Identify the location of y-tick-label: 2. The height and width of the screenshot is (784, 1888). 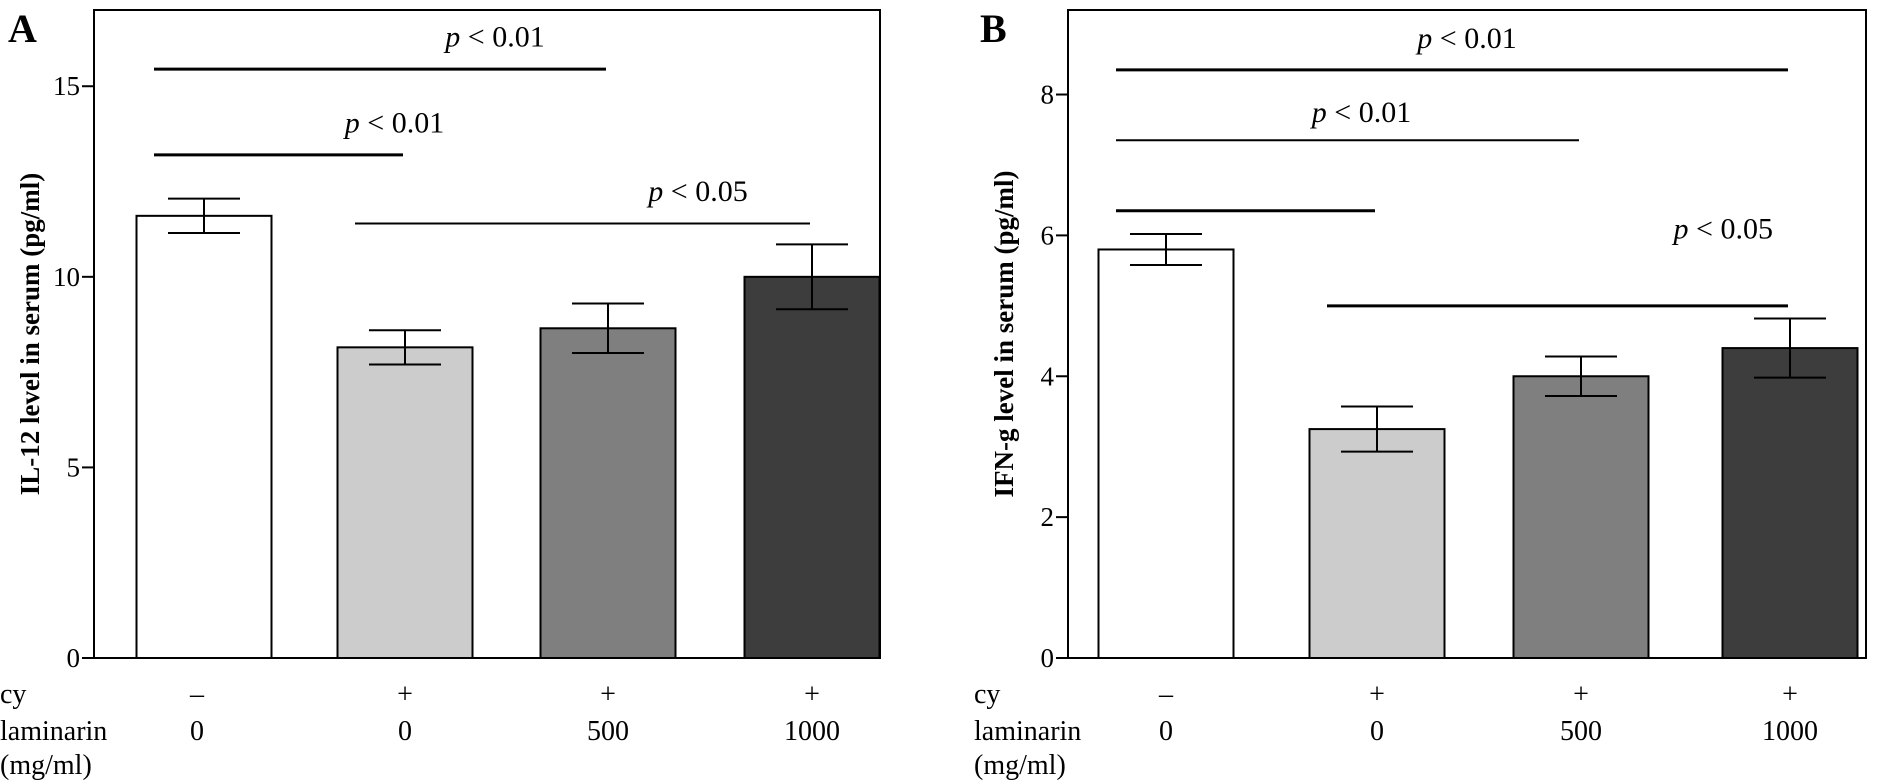
(1048, 517).